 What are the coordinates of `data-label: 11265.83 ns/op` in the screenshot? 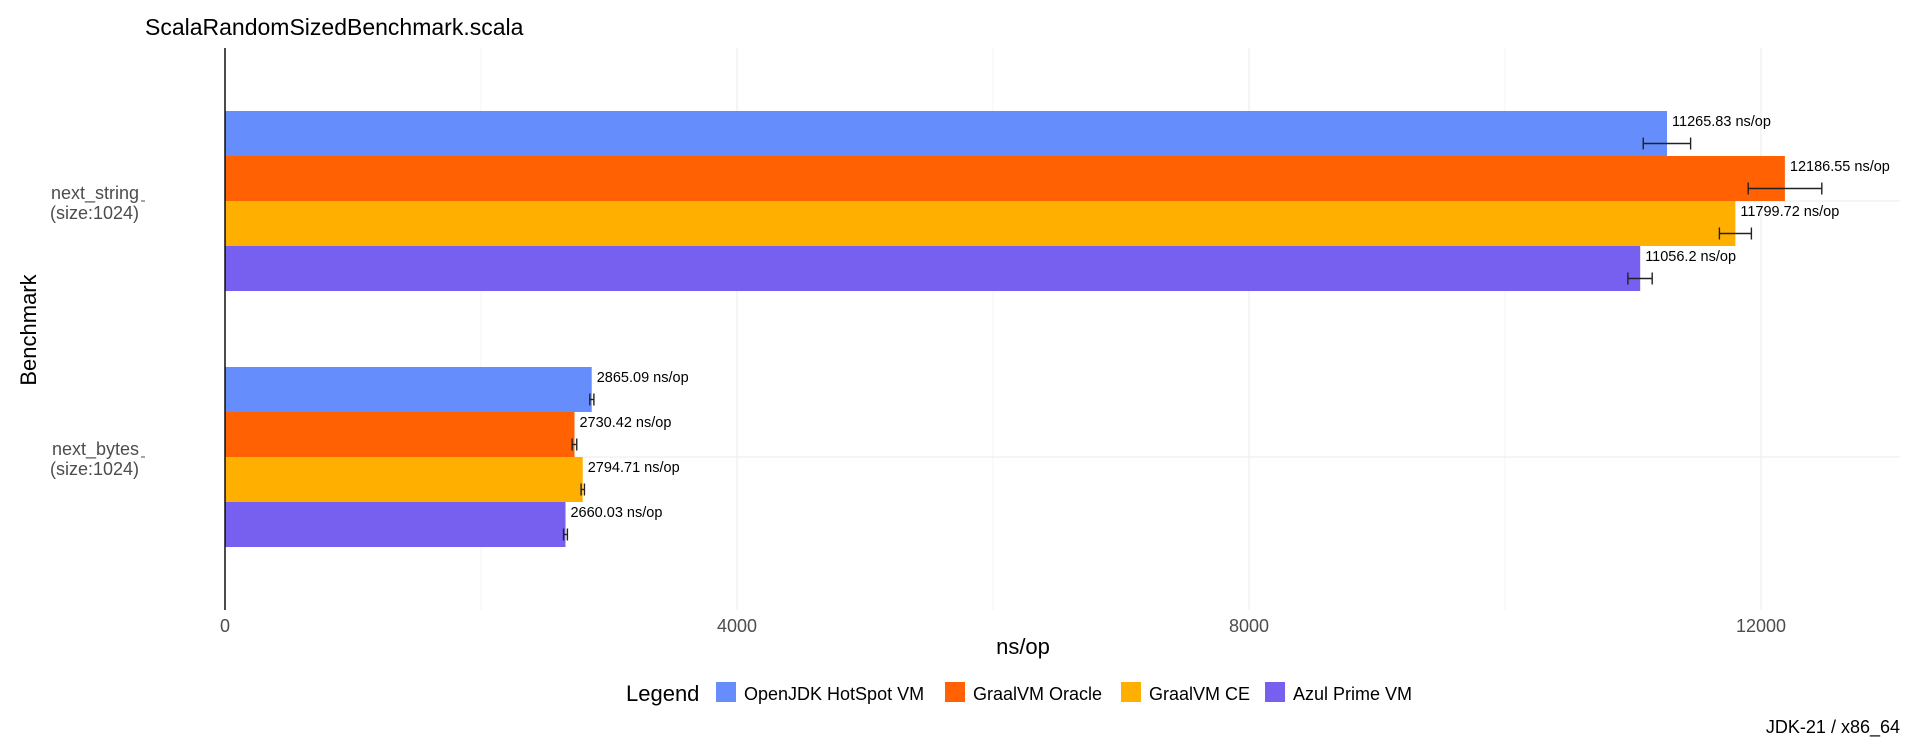 It's located at (1721, 122).